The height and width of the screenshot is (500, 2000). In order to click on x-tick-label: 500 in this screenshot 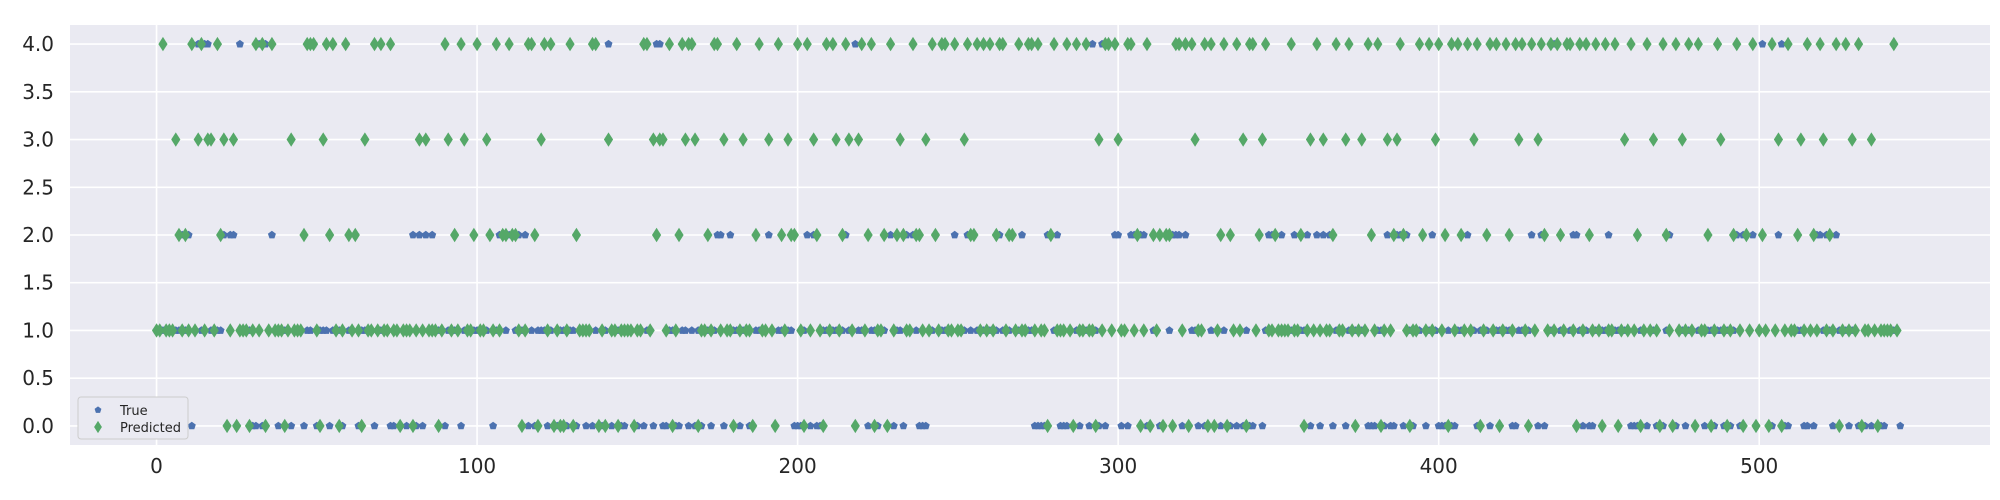, I will do `click(1759, 466)`.